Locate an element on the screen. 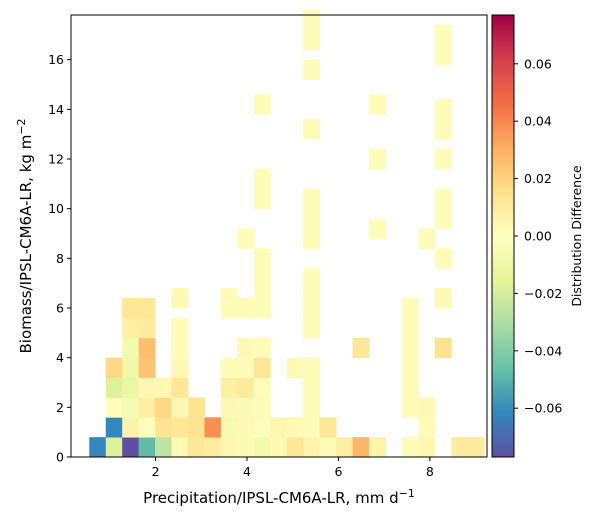 The image size is (600, 525). y-axis-ticks: 0 2 4 6 8 10 12 14 16 is located at coordinates (59, 258).